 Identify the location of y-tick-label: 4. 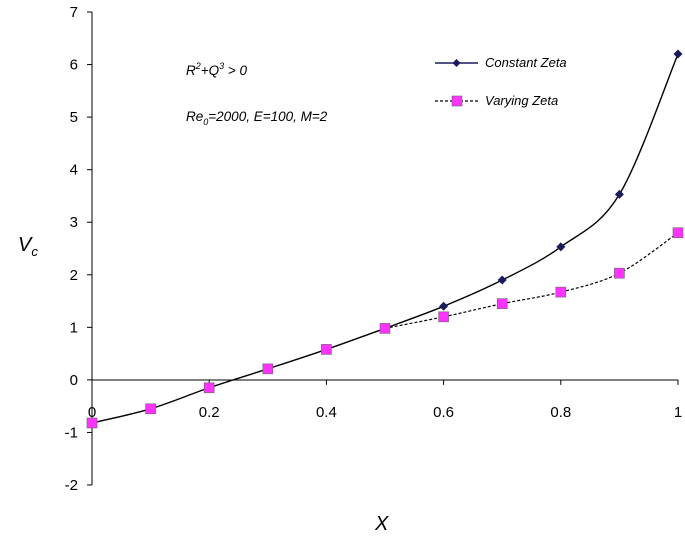
(74, 170).